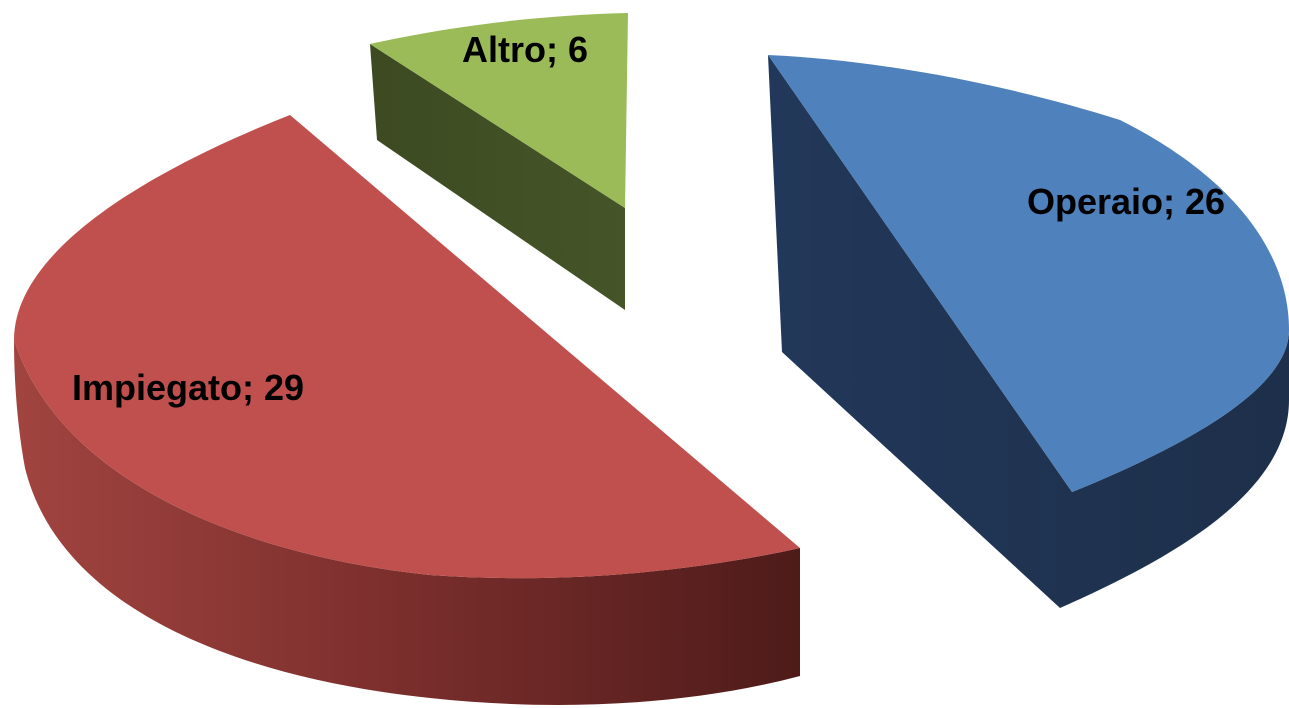 This screenshot has height=708, width=1289. I want to click on slice-label-altro: Altro; 6, so click(525, 49).